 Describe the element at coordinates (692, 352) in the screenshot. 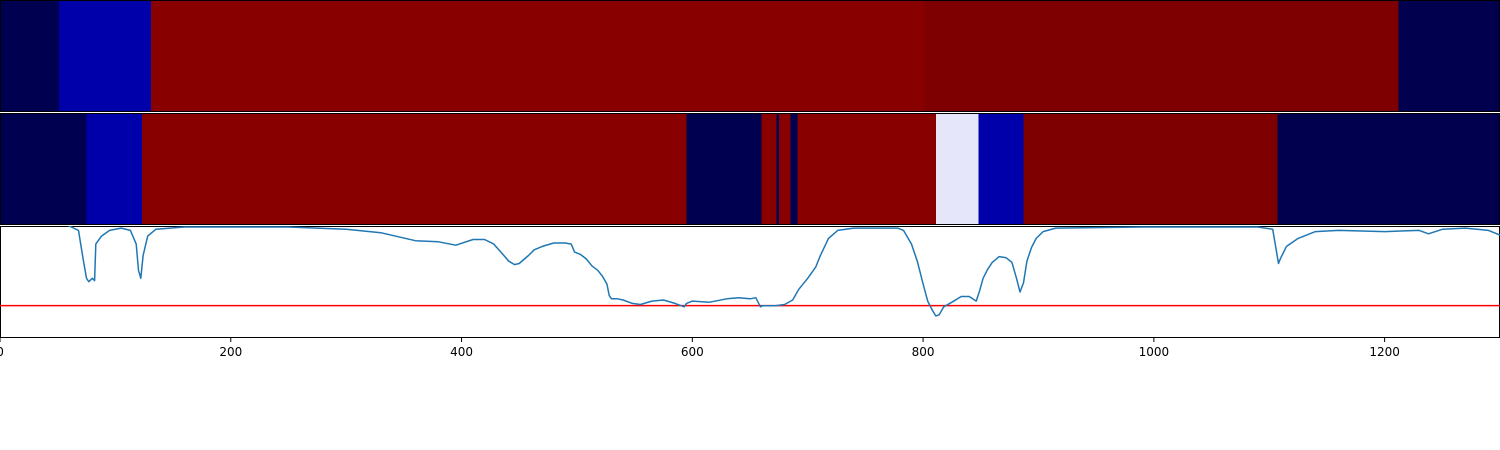

I see `x-tick-label: 600` at that location.